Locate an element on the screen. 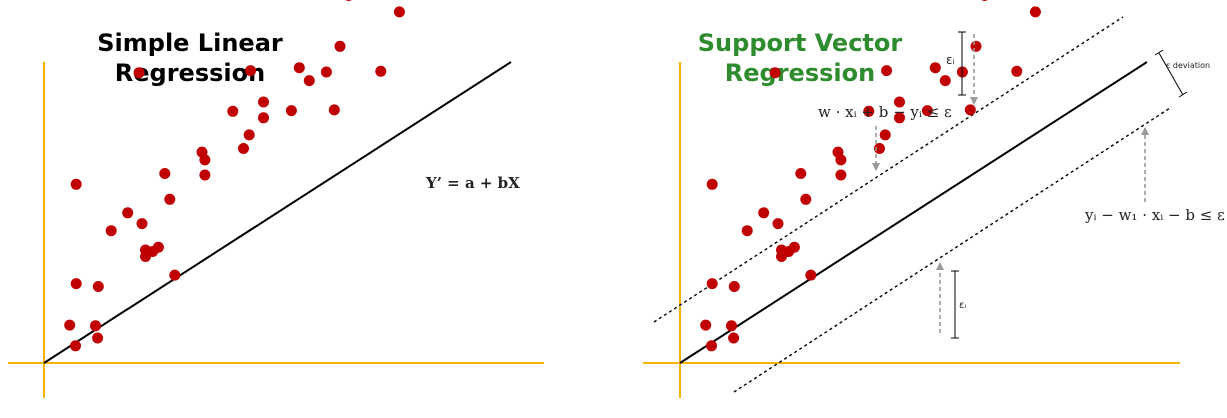  left-title-line-1: Simple Linear is located at coordinates (190, 43).